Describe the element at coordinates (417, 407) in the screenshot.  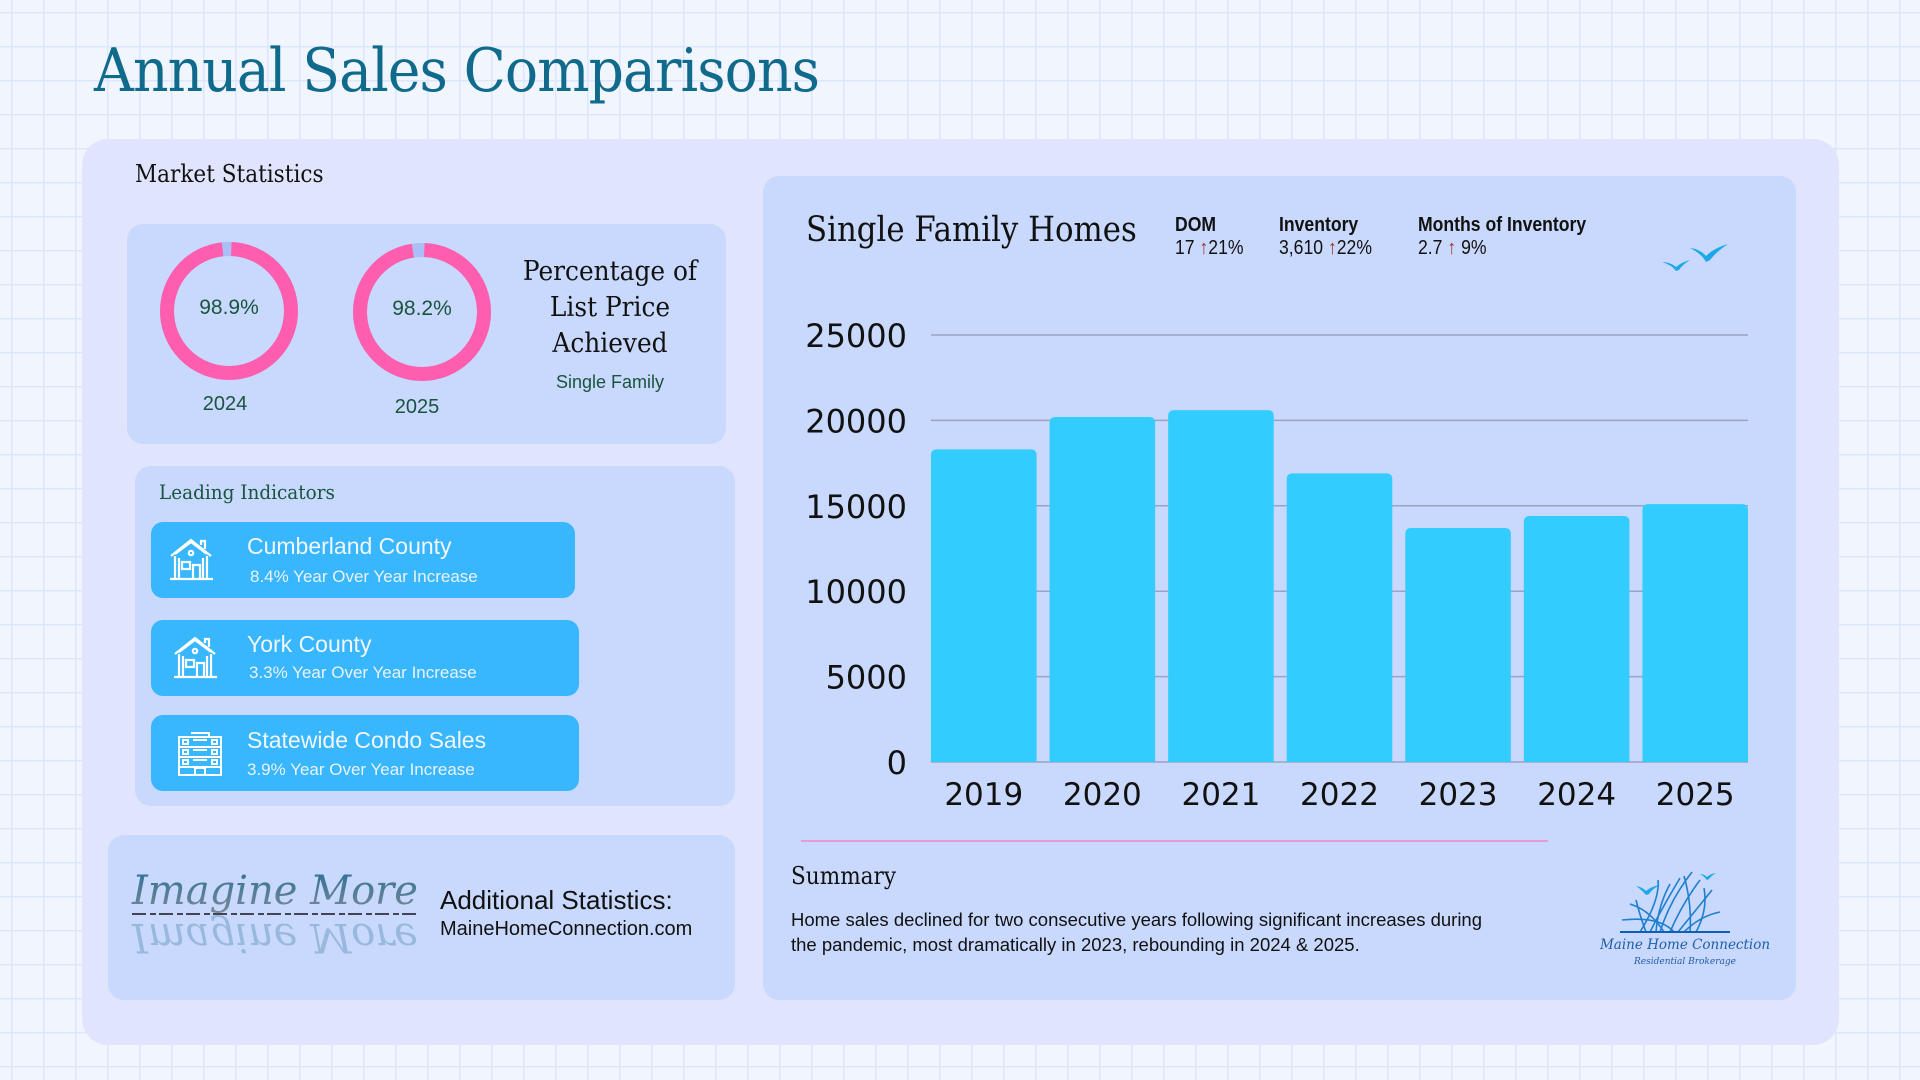
I see `donut-year-2025: 2025` at that location.